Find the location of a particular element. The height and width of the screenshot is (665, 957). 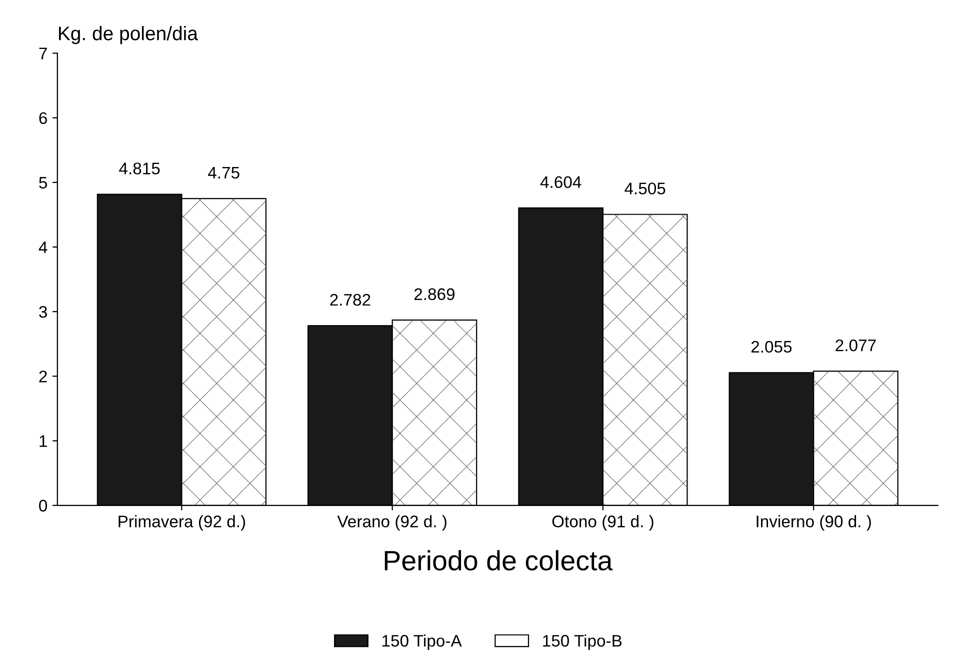

legend-label: 150 Tipo-A is located at coordinates (422, 642).